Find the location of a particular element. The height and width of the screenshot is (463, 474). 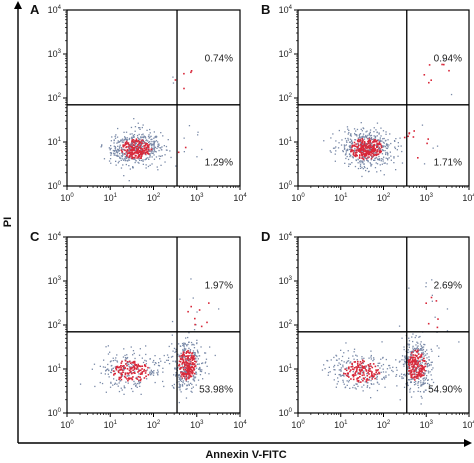

outer-y-arrowhead is located at coordinates (18, 5).